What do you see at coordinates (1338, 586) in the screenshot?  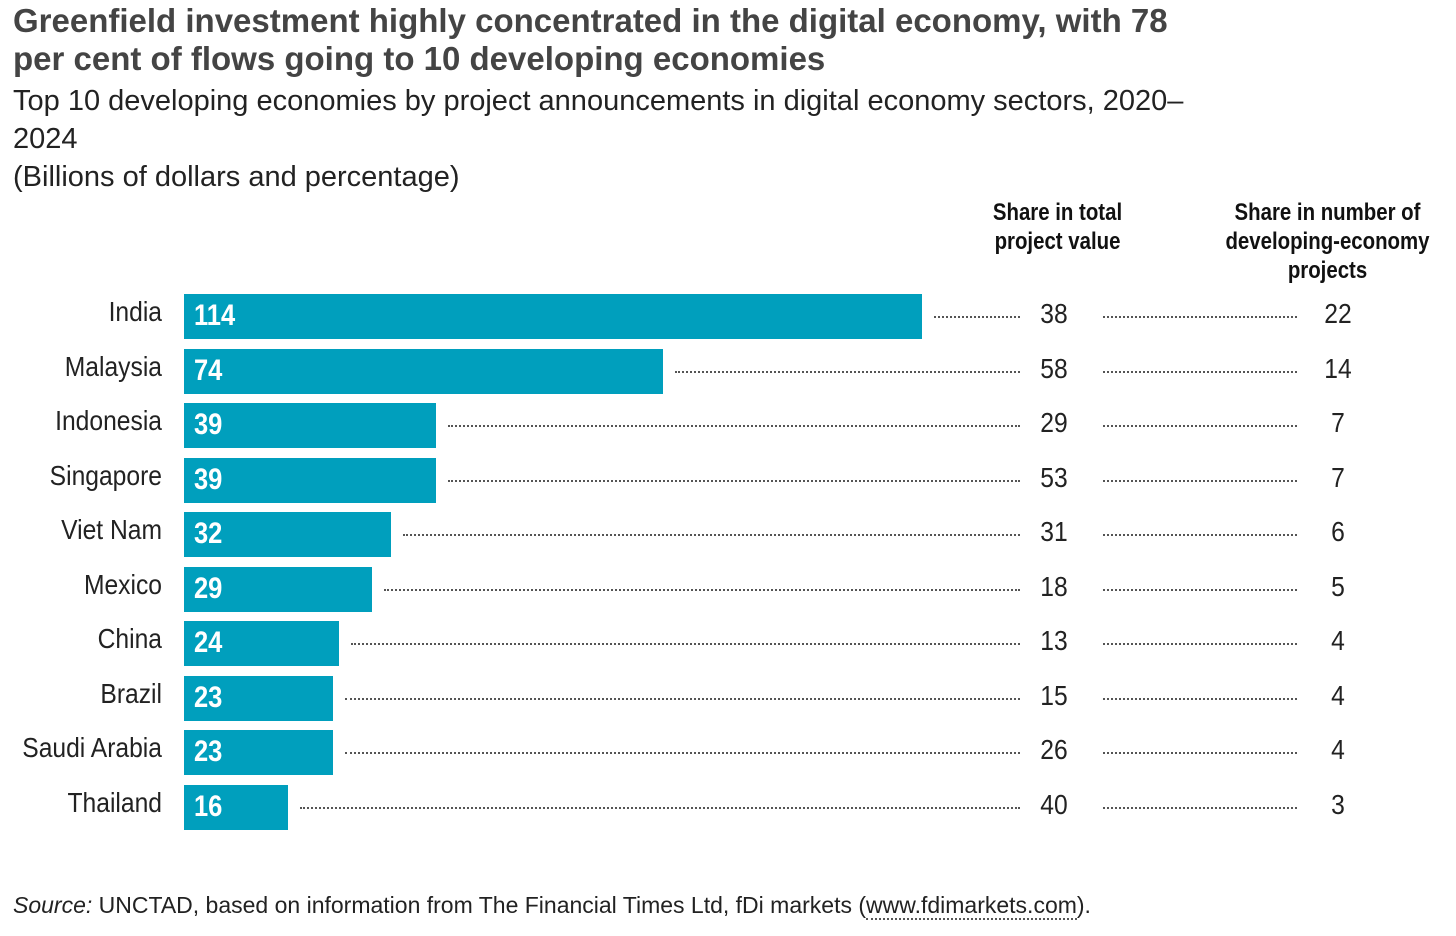 I see `project-share-label: 5` at bounding box center [1338, 586].